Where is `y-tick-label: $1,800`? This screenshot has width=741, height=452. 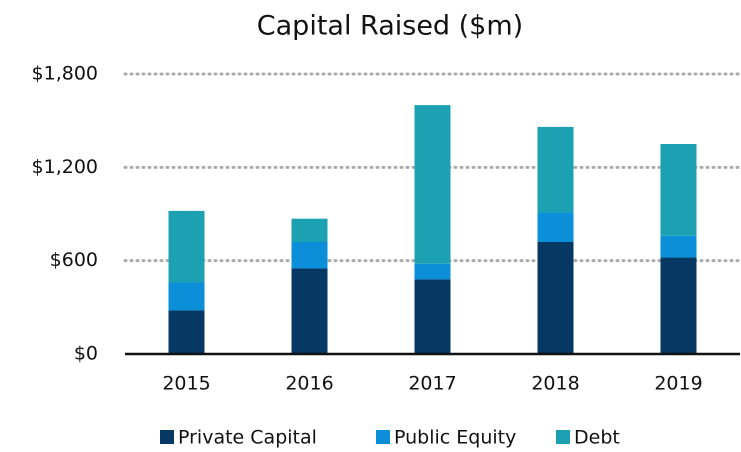
y-tick-label: $1,800 is located at coordinates (65, 74).